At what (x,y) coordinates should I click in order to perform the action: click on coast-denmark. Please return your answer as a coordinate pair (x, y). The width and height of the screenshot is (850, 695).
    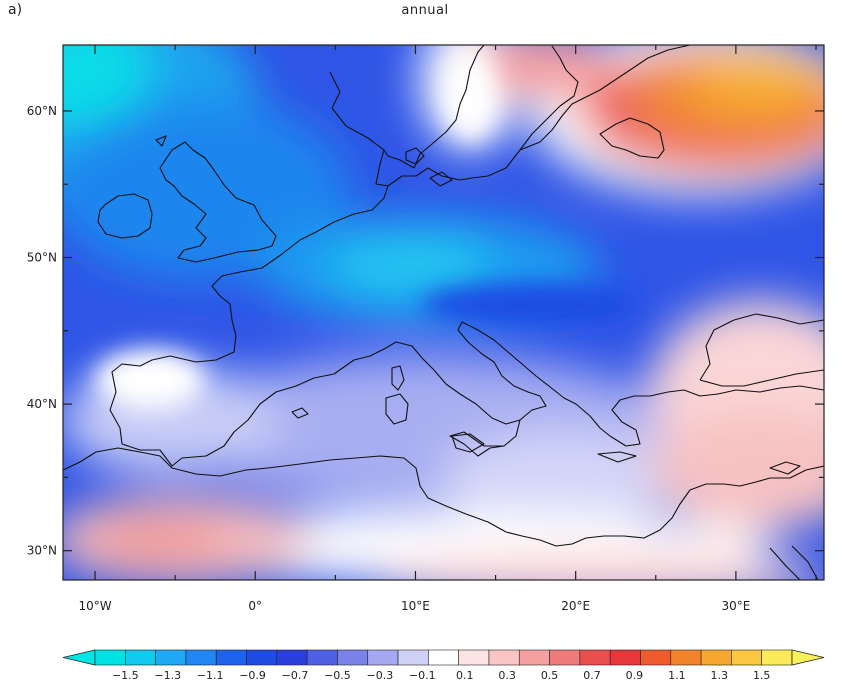
    Looking at the image, I should click on (429, 167).